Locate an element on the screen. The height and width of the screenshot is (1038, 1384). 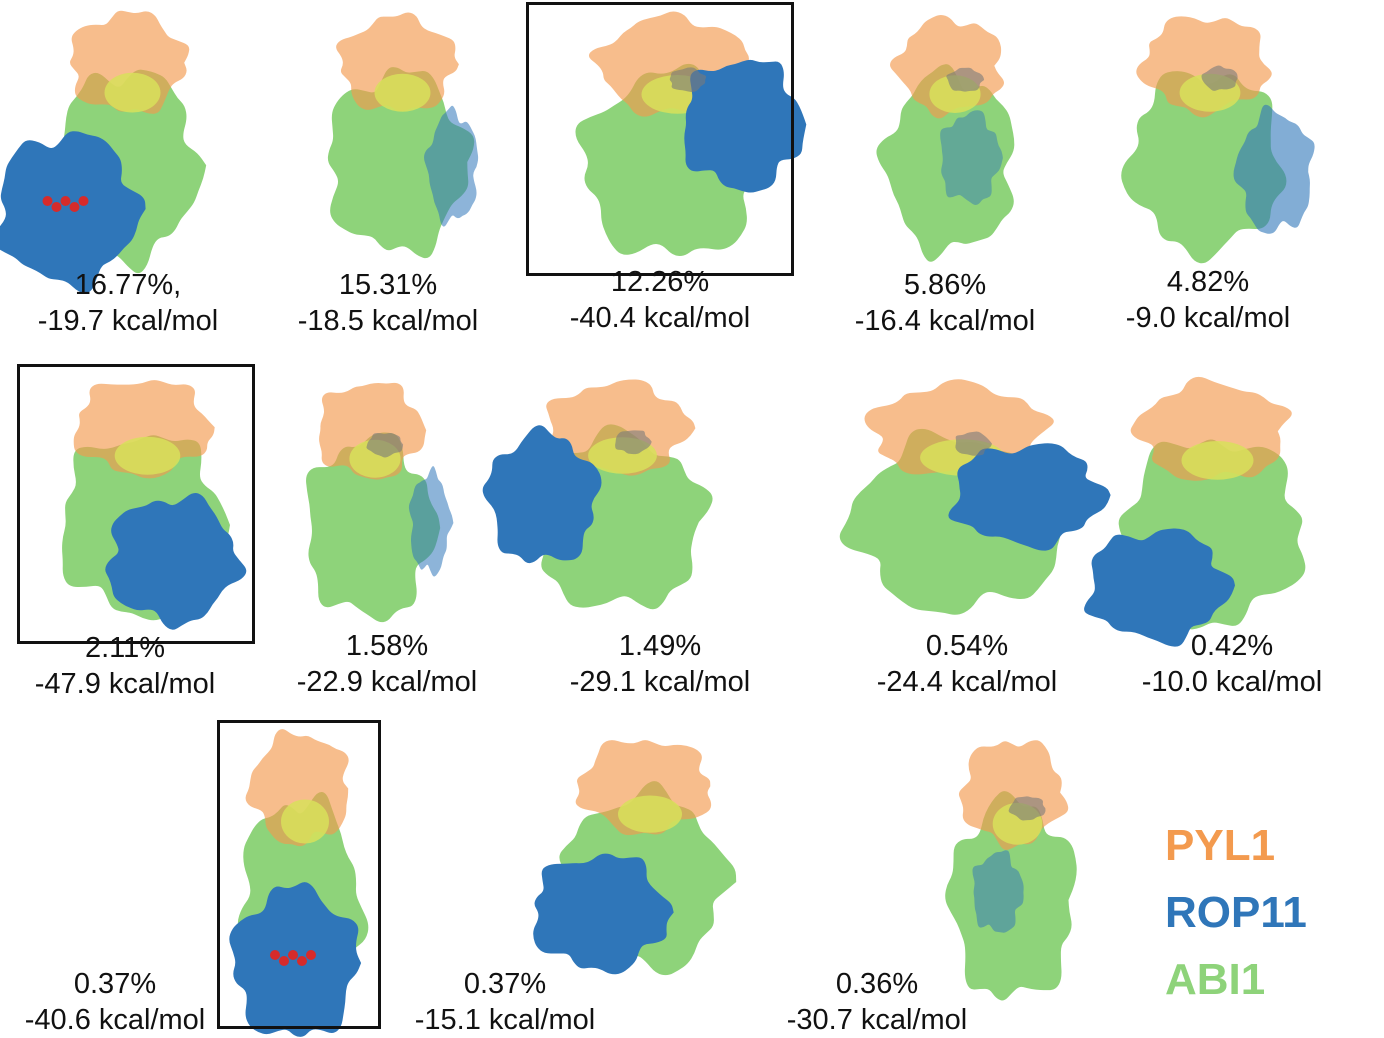
cluster-percent: 1.58% is located at coordinates (387, 646).